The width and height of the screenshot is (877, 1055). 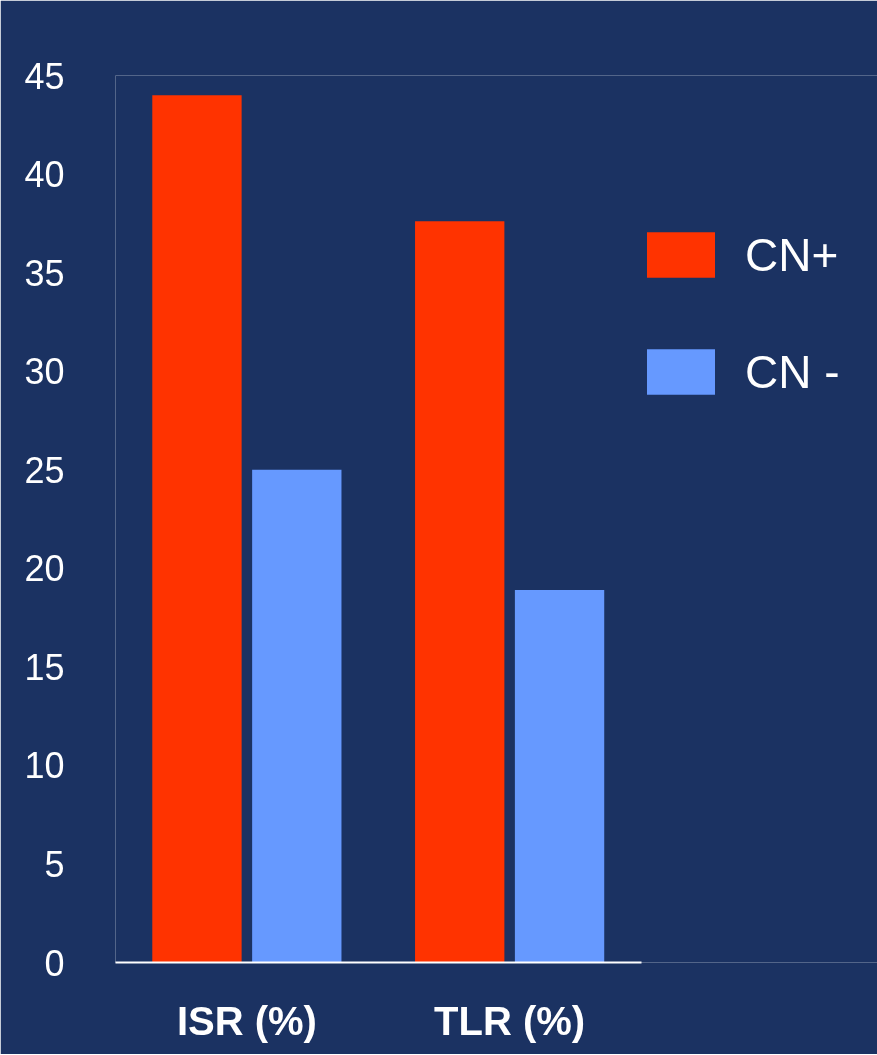 I want to click on y-tick-label: 15, so click(x=44, y=667).